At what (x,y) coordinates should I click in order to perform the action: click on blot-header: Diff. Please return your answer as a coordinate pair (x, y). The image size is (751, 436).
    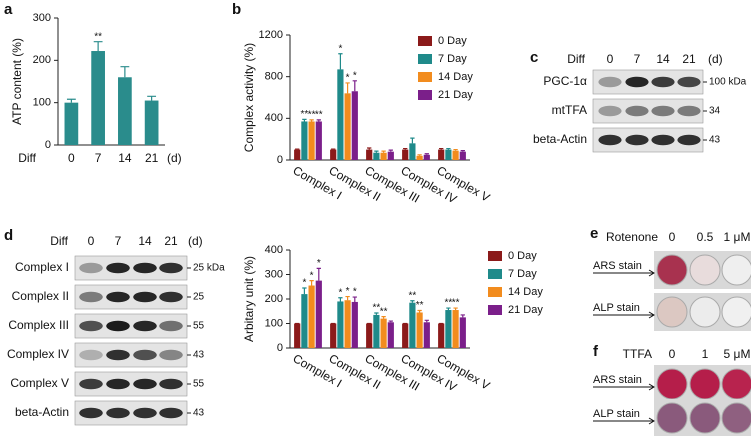
    Looking at the image, I should click on (59, 241).